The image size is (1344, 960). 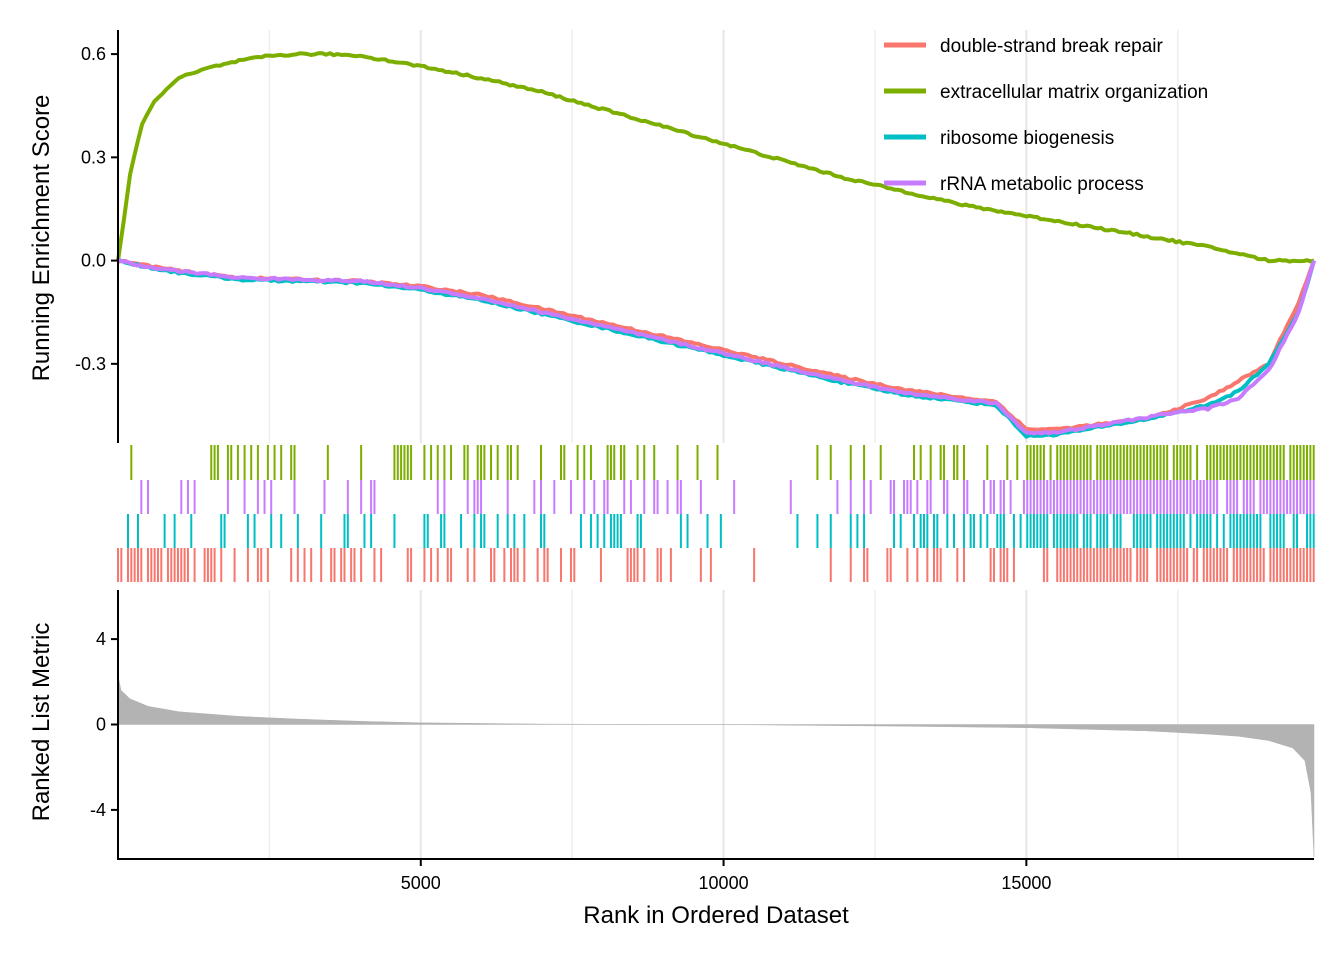 I want to click on metric-y-tick-label: 4, so click(x=101, y=639).